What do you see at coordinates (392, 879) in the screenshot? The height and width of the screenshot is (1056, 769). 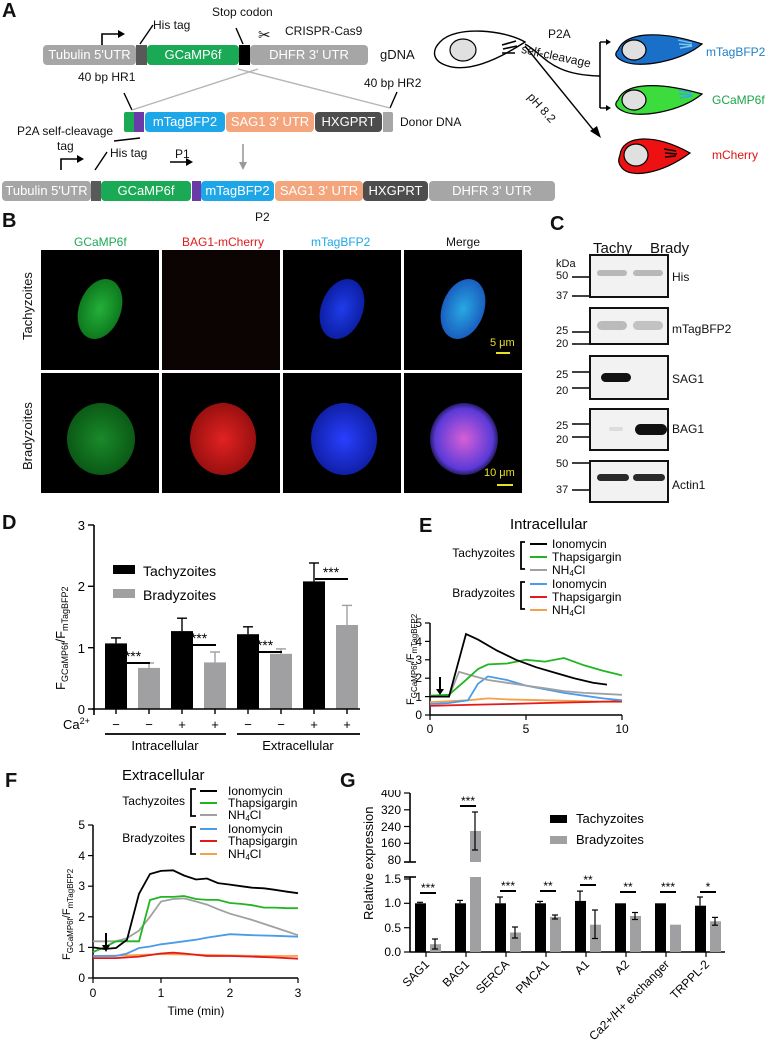 I see `svg-text: 1.5` at bounding box center [392, 879].